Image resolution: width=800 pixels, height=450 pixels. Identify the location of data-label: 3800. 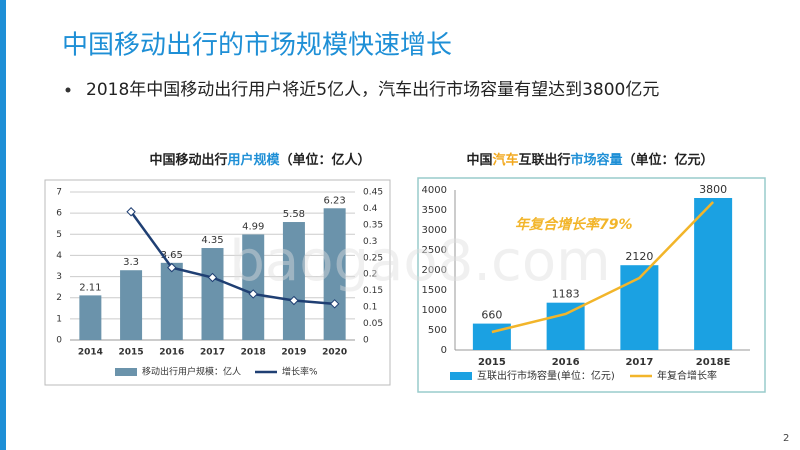
(713, 189).